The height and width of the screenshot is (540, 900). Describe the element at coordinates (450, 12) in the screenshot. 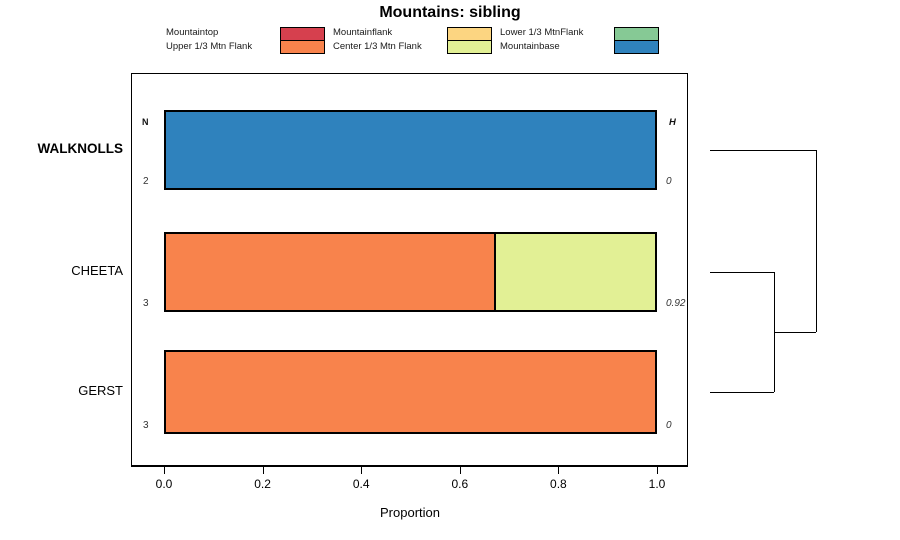

I see `page-title: Mountains: sibling` at that location.